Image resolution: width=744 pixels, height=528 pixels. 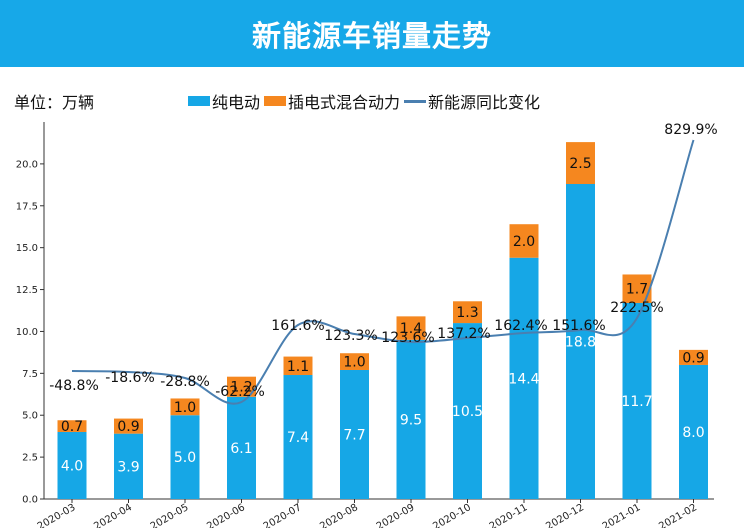 I want to click on yoy-label: 222.5%, so click(x=636, y=308).